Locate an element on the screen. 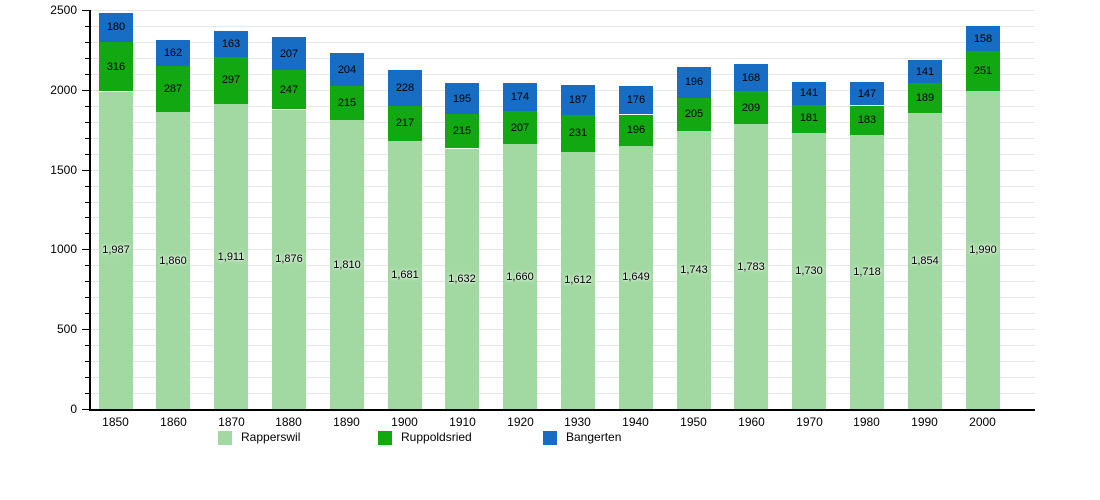 This screenshot has height=500, width=1100. bar-value-label-bangerten: 158 is located at coordinates (983, 39).